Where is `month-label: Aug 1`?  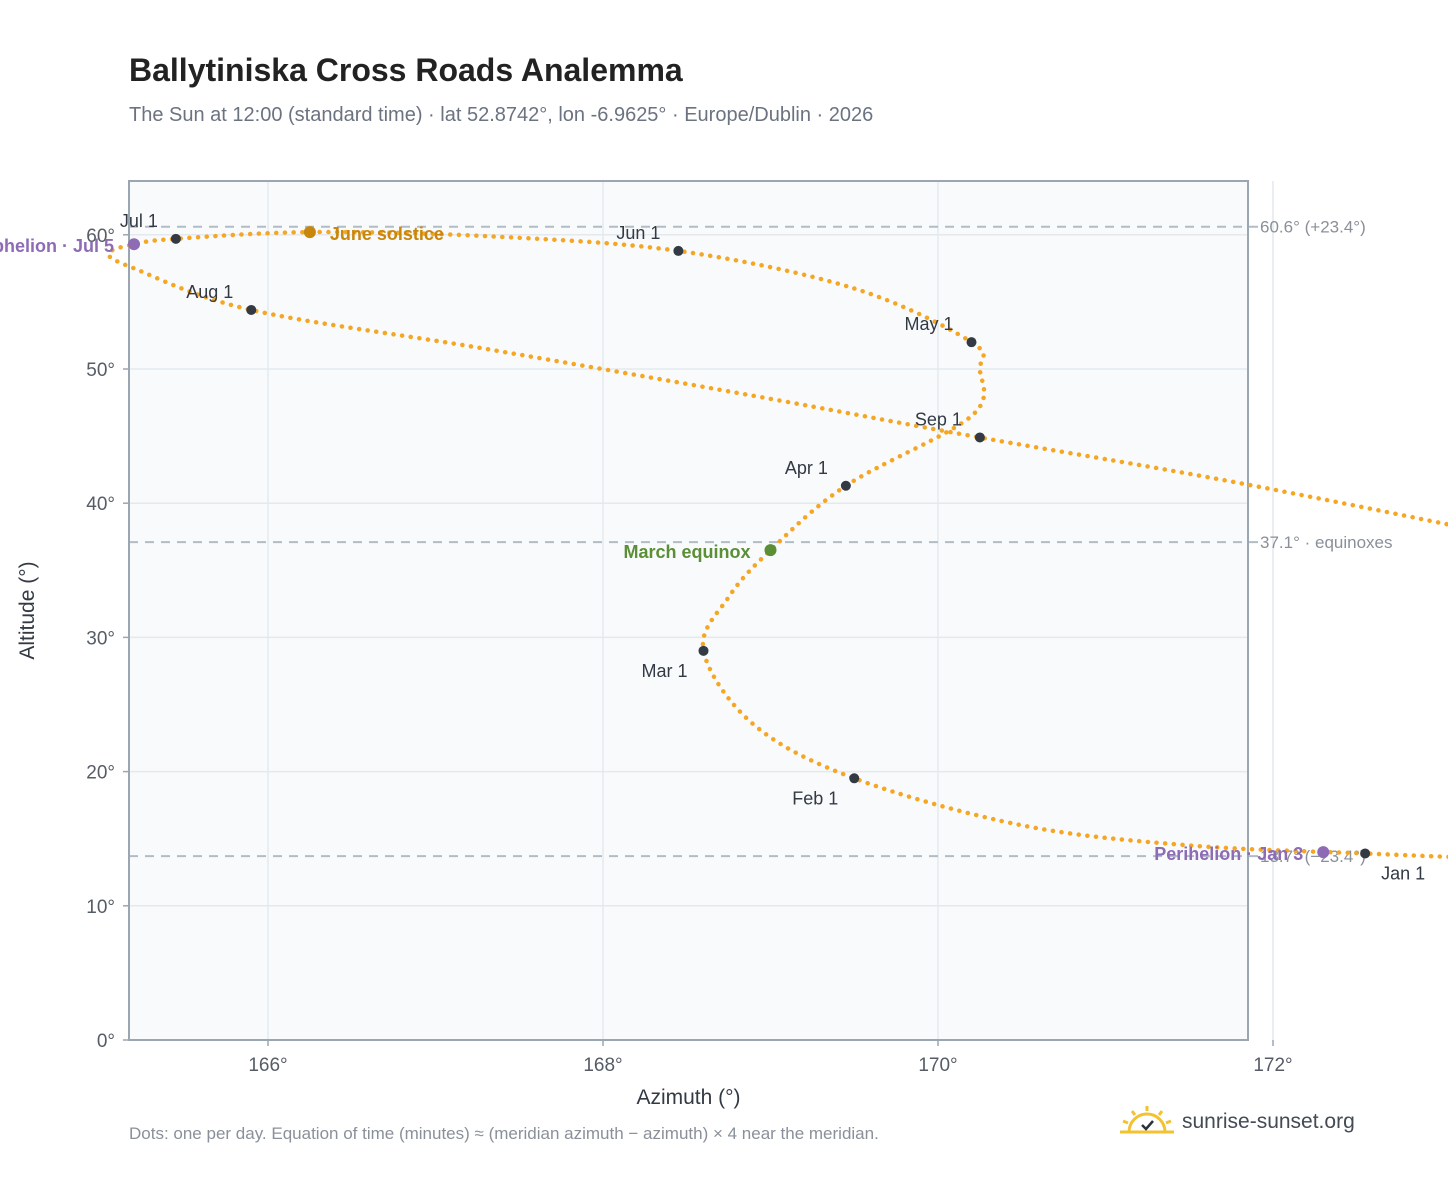 month-label: Aug 1 is located at coordinates (209, 292).